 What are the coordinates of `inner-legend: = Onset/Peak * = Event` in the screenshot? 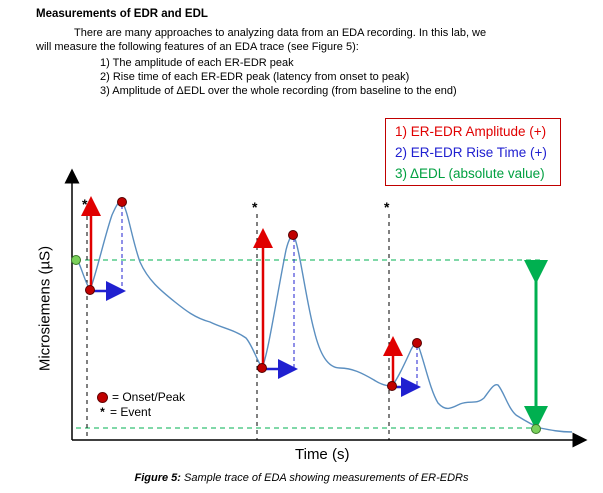 It's located at (141, 405).